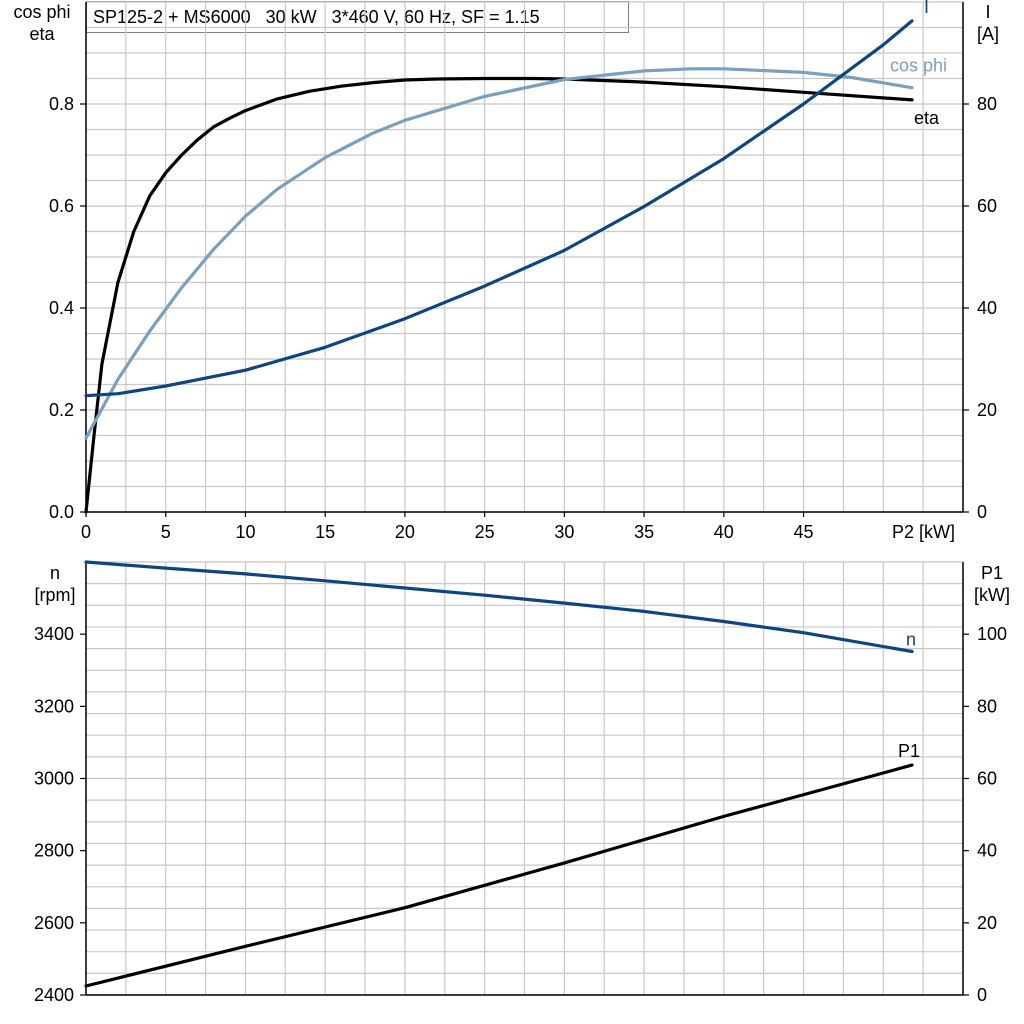 The image size is (1024, 1024). Describe the element at coordinates (86, 532) in the screenshot. I see `x-tick-label: 0` at that location.